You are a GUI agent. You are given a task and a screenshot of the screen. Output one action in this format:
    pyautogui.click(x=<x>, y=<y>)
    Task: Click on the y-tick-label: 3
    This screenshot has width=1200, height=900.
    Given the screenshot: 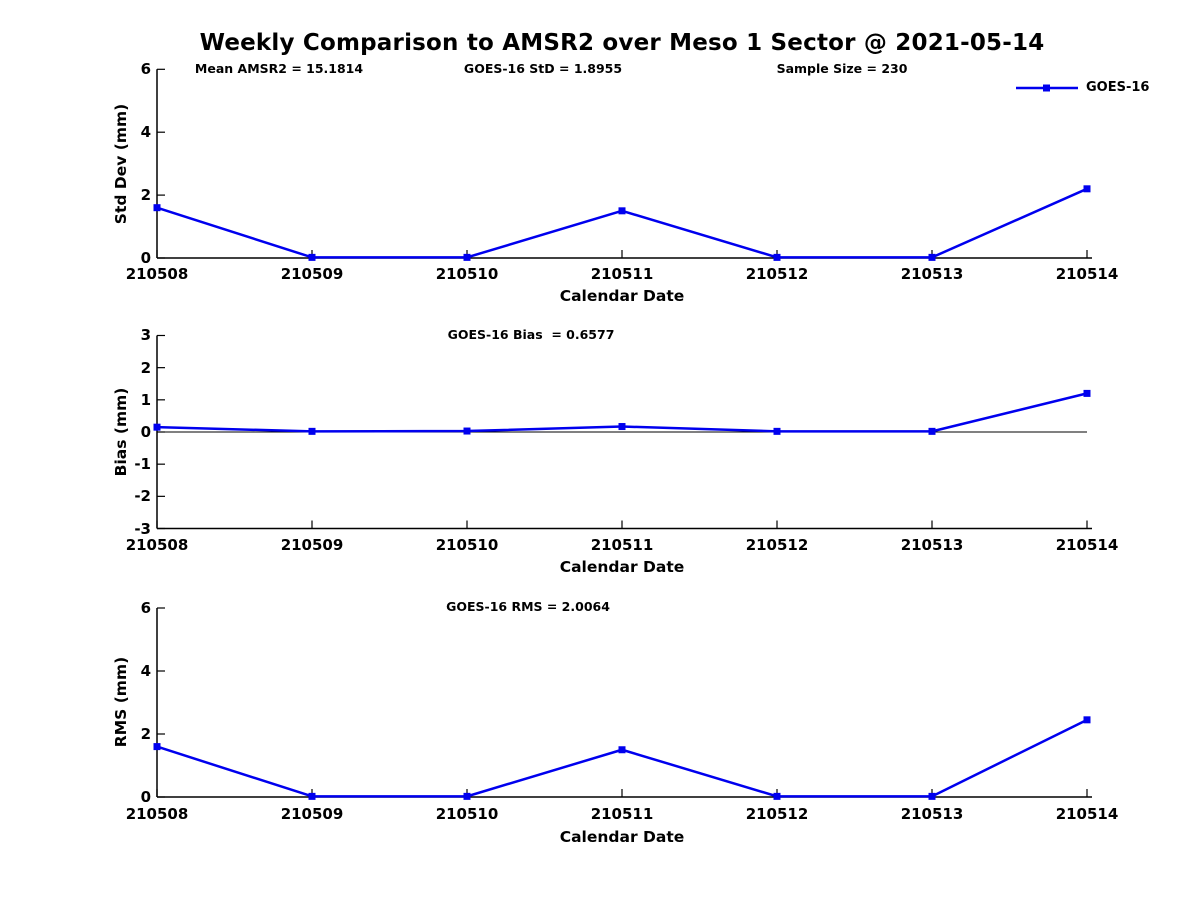 What is the action you would take?
    pyautogui.click(x=145, y=335)
    